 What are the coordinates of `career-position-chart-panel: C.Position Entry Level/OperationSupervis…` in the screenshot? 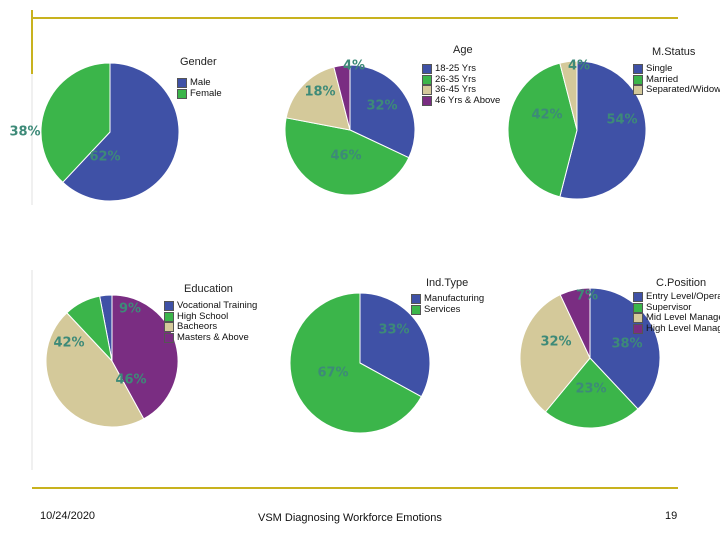 It's located at (612, 372).